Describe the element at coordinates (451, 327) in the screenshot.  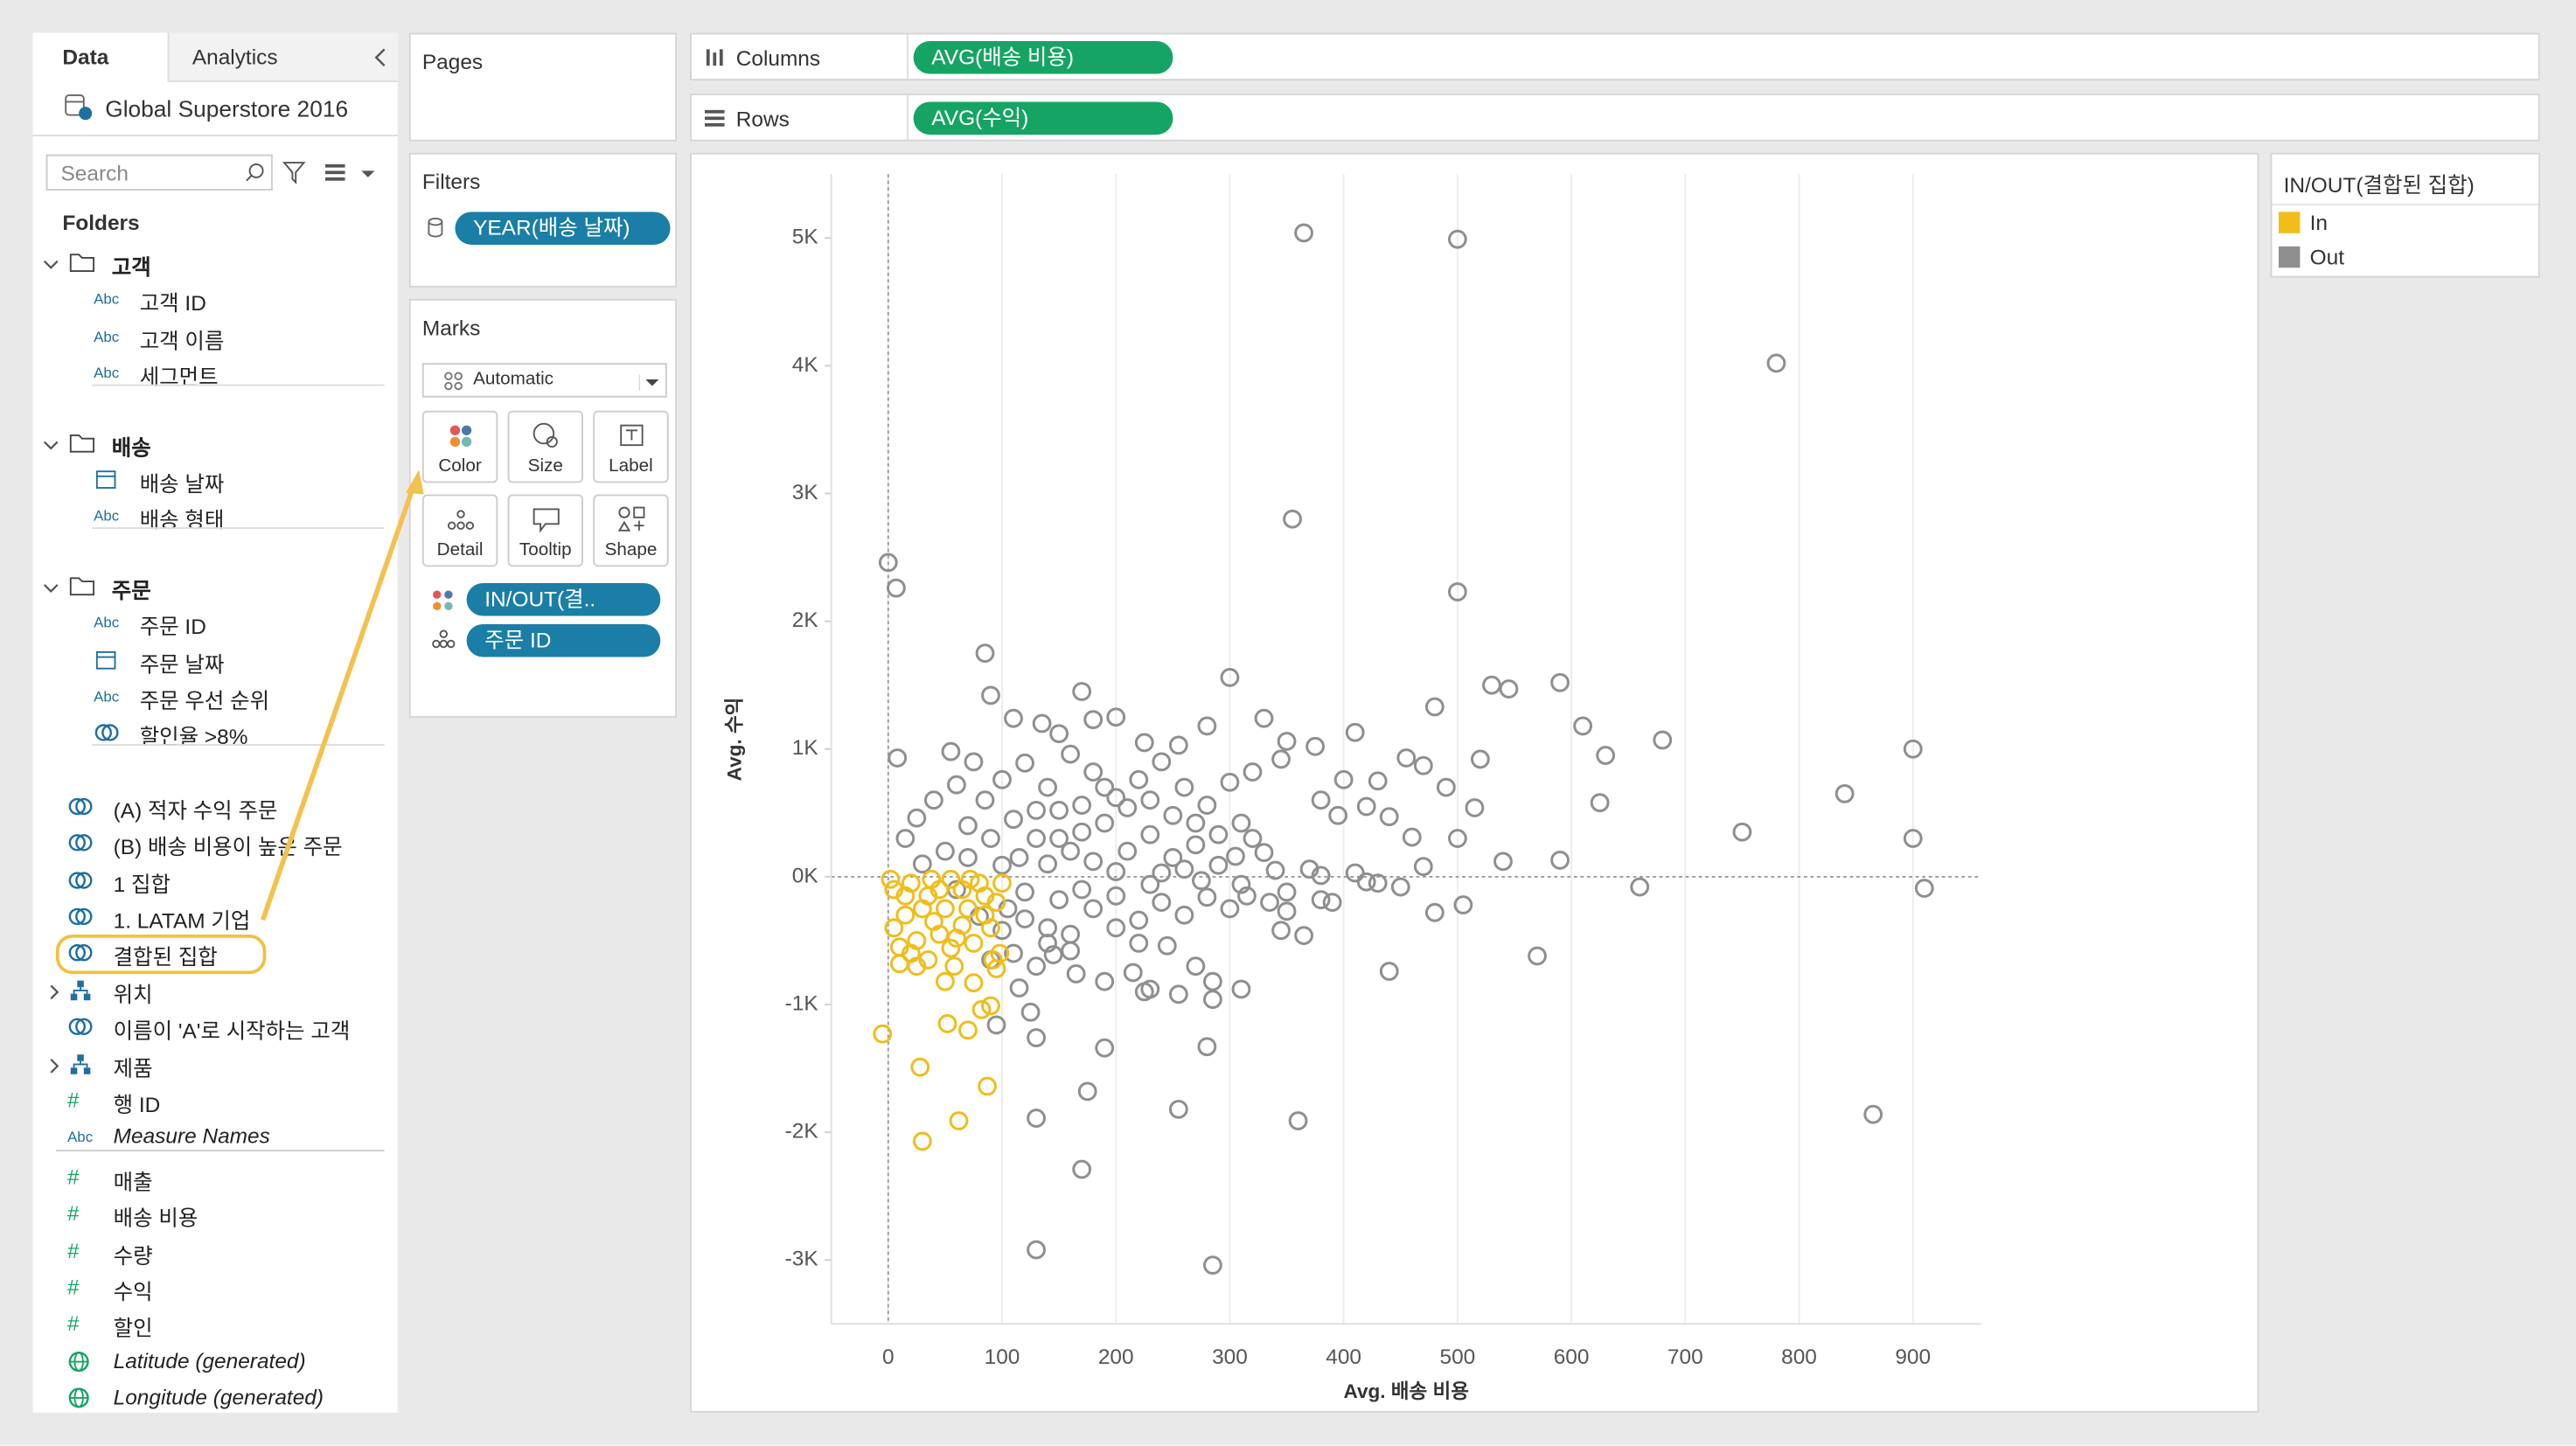
I see `shelf-title: Marks` at that location.